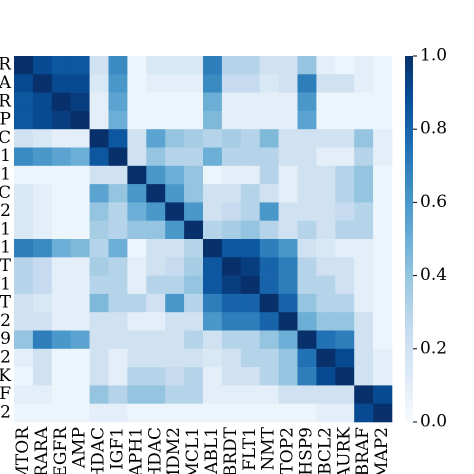 This screenshot has height=474, width=474. What do you see at coordinates (5, 211) in the screenshot?
I see `row-label: MDM2` at bounding box center [5, 211].